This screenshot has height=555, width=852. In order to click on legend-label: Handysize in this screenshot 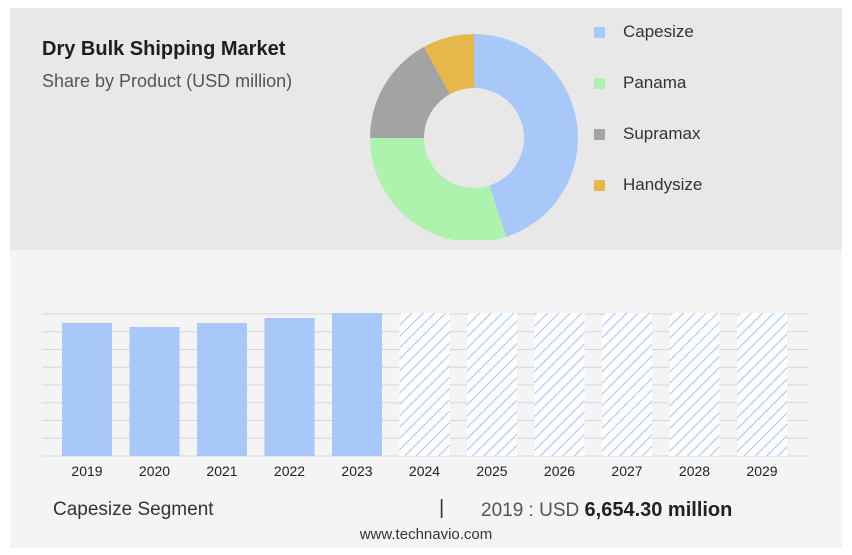, I will do `click(663, 184)`.